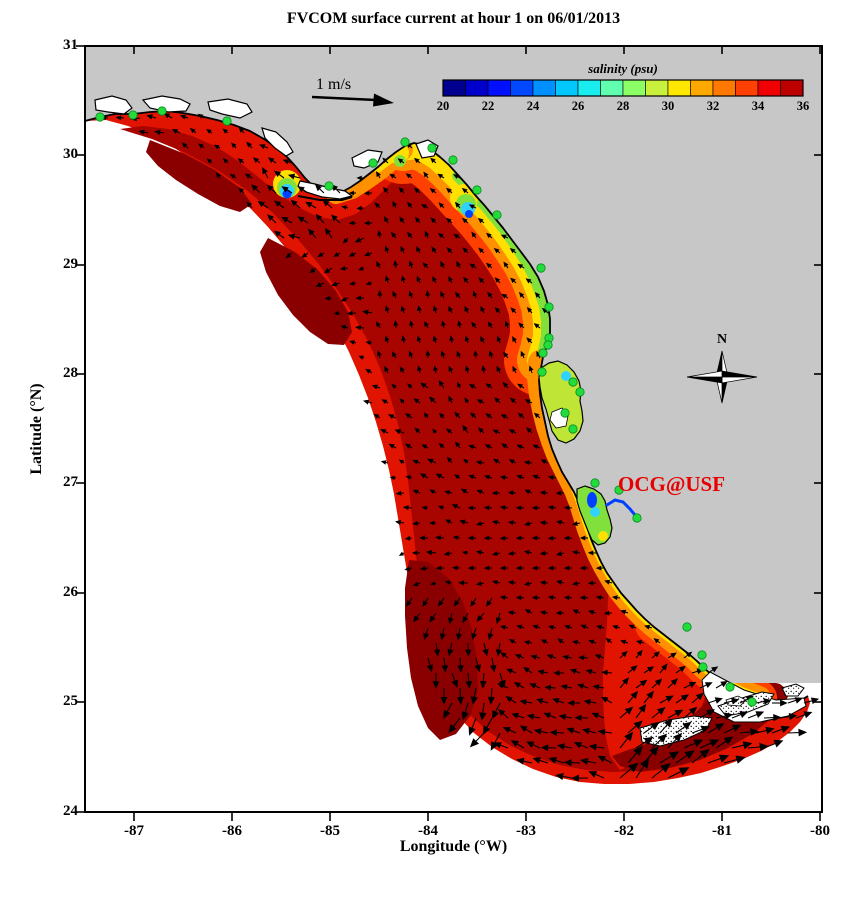 The image size is (857, 907). Describe the element at coordinates (383, 100) in the screenshot. I see `scale-arrow-head` at that location.